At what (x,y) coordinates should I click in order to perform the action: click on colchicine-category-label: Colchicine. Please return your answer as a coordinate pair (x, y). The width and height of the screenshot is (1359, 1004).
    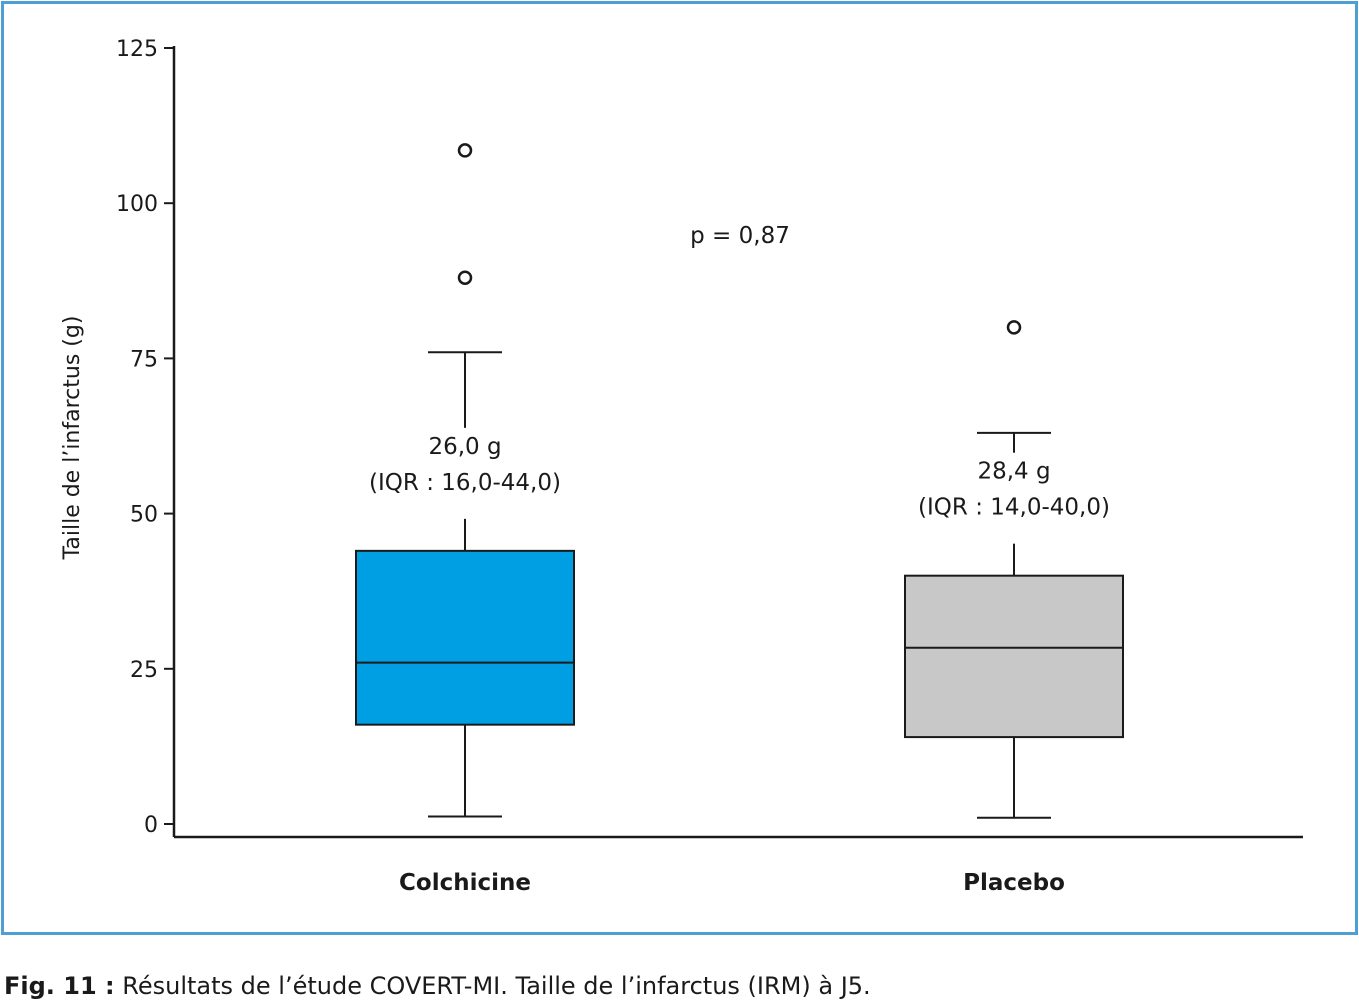
    Looking at the image, I should click on (465, 883).